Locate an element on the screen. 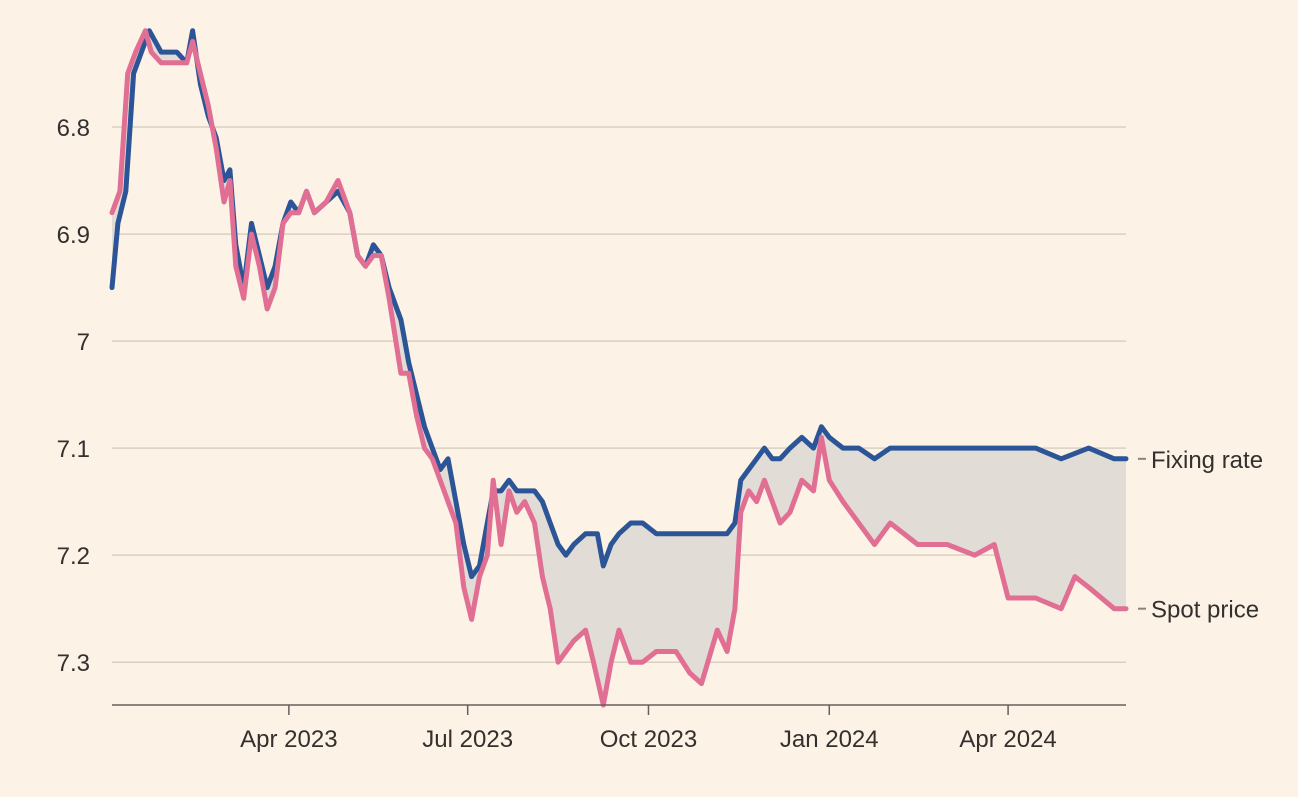 Image resolution: width=1298 pixels, height=797 pixels. y-tick-label: 6.9 is located at coordinates (73, 235).